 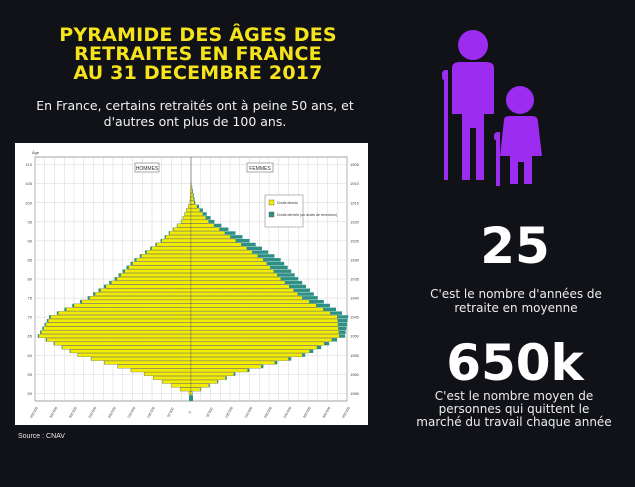 What do you see at coordinates (28, 202) in the screenshot?
I see `age-tick-label: 100` at bounding box center [28, 202].